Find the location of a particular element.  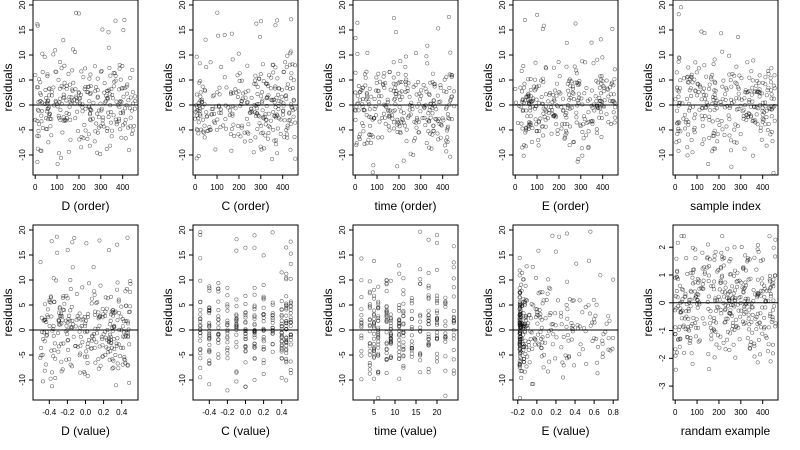

x-tick-label: 15 is located at coordinates (416, 412).